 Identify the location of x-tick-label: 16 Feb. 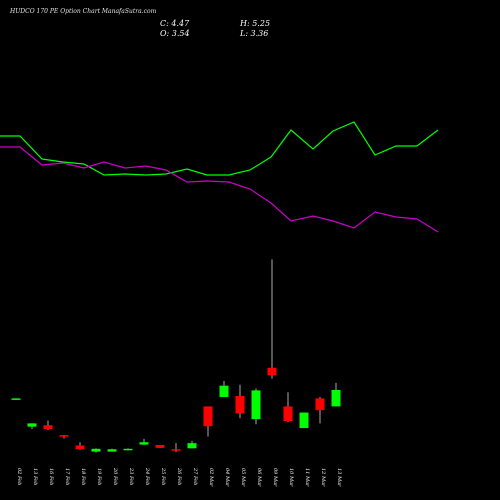
(51, 476).